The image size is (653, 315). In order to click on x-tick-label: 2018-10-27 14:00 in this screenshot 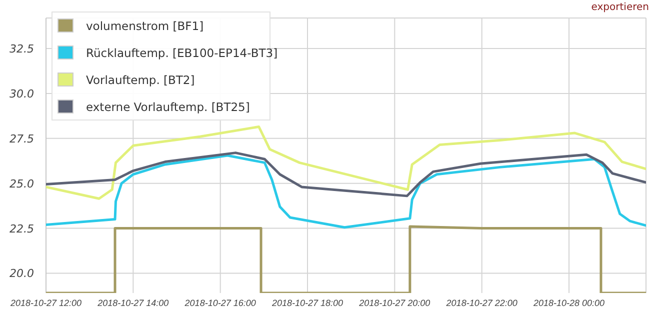, I will do `click(132, 303)`.